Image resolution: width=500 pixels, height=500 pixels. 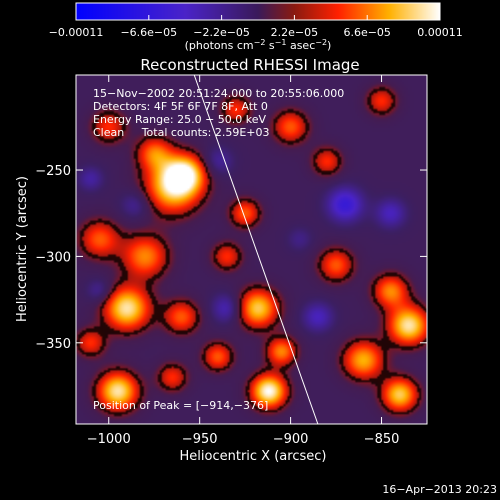 What do you see at coordinates (200, 439) in the screenshot?
I see `x-tick-label: −950` at bounding box center [200, 439].